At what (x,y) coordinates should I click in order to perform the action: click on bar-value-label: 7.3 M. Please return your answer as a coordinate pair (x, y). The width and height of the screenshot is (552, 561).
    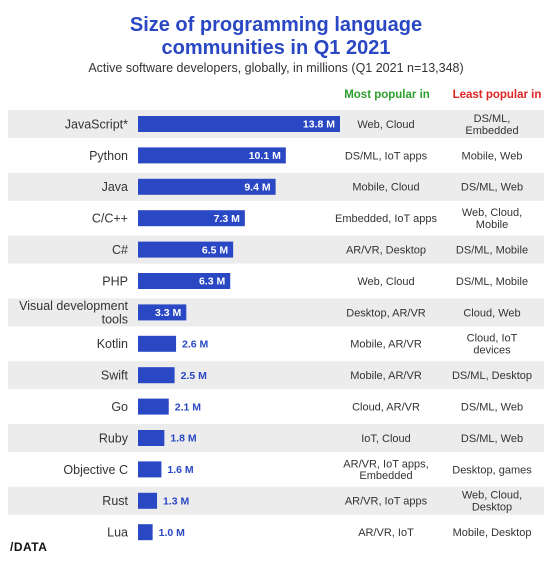
    Looking at the image, I should click on (227, 219).